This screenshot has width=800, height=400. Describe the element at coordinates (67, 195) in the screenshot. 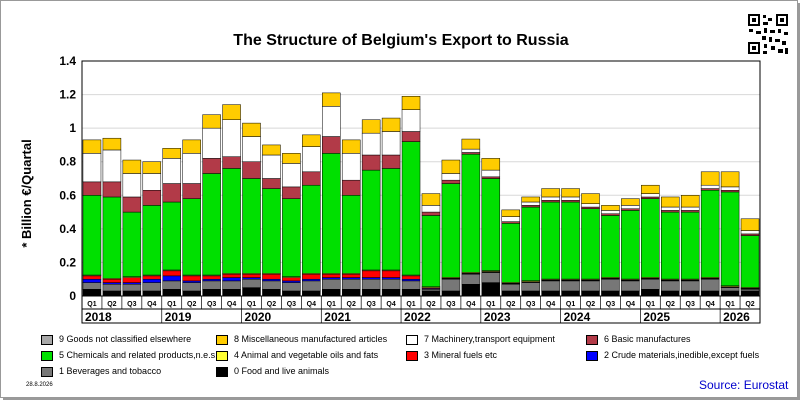

I see `y-tick-label: 0.6` at that location.